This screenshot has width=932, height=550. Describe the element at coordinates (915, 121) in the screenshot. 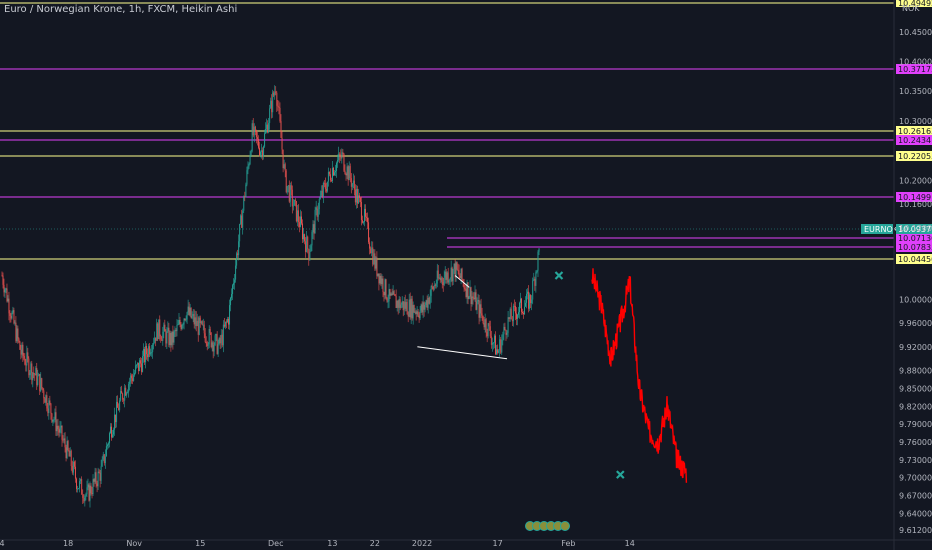

I see `y-tick-label: 10.30000` at that location.